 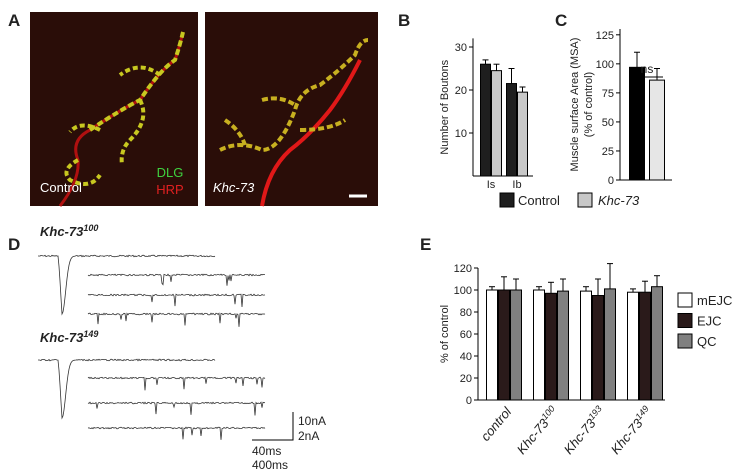 I want to click on legend-label: QC, so click(x=707, y=341).